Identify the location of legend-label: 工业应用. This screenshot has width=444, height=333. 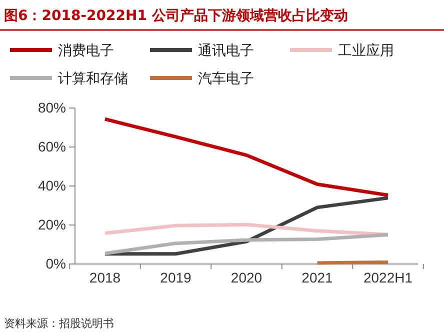
(366, 51).